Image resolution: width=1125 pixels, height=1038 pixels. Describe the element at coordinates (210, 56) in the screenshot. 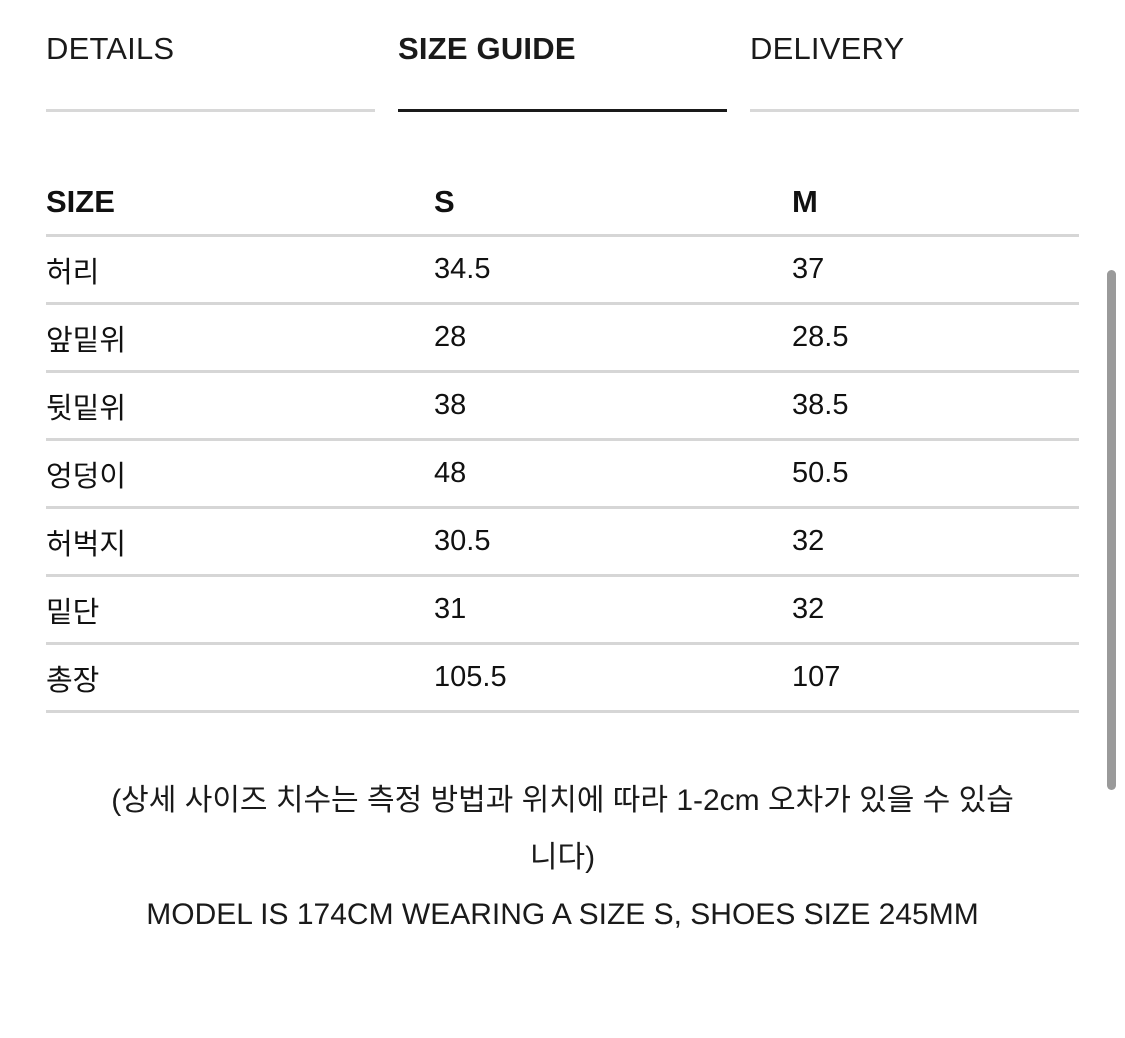

I see `tab-details: DETAILS` at that location.